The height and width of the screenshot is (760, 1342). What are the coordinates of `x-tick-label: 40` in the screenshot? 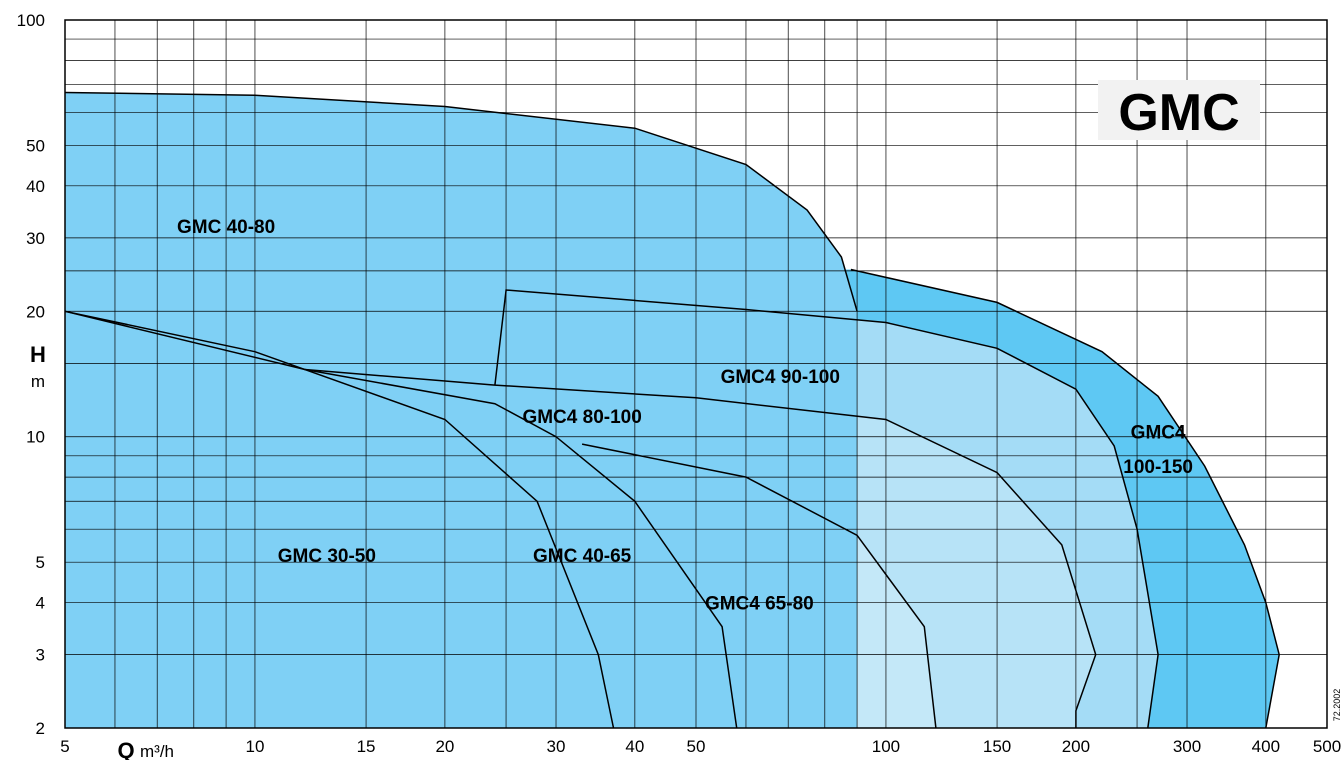 It's located at (634, 746).